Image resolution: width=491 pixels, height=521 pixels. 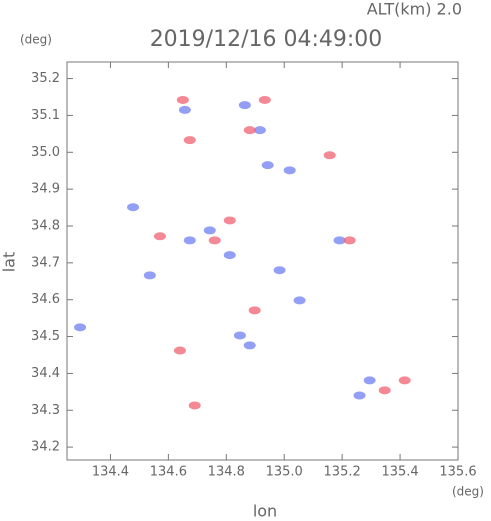 I want to click on x-tick-label: 134.6, so click(x=168, y=472).